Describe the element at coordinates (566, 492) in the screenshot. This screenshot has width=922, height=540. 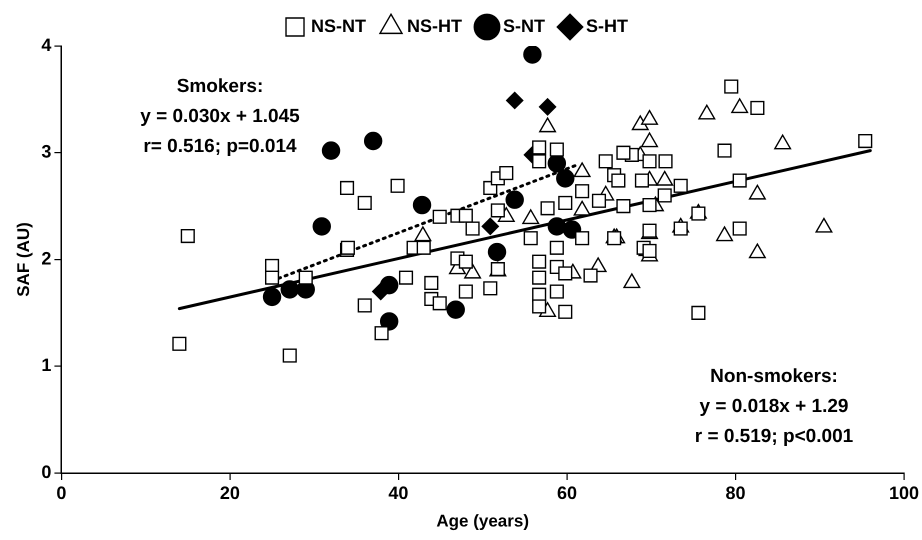
I see `x-tick-label: 60` at that location.